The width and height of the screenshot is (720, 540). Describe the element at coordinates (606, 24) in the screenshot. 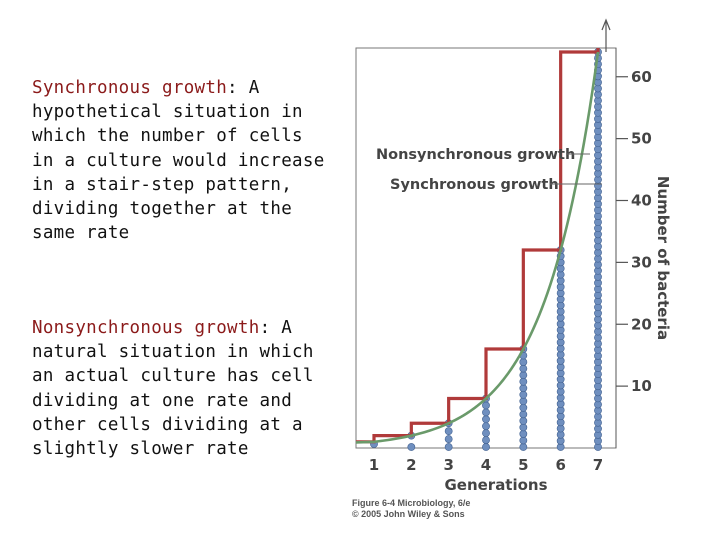

I see `y-axis-arrow-head` at that location.